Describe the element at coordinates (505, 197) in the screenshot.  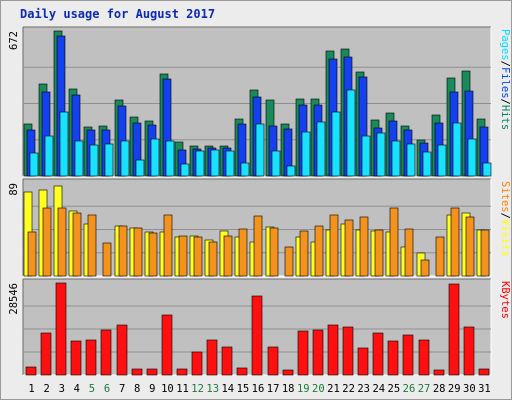
I see `legend-entry-sites: Sites` at that location.